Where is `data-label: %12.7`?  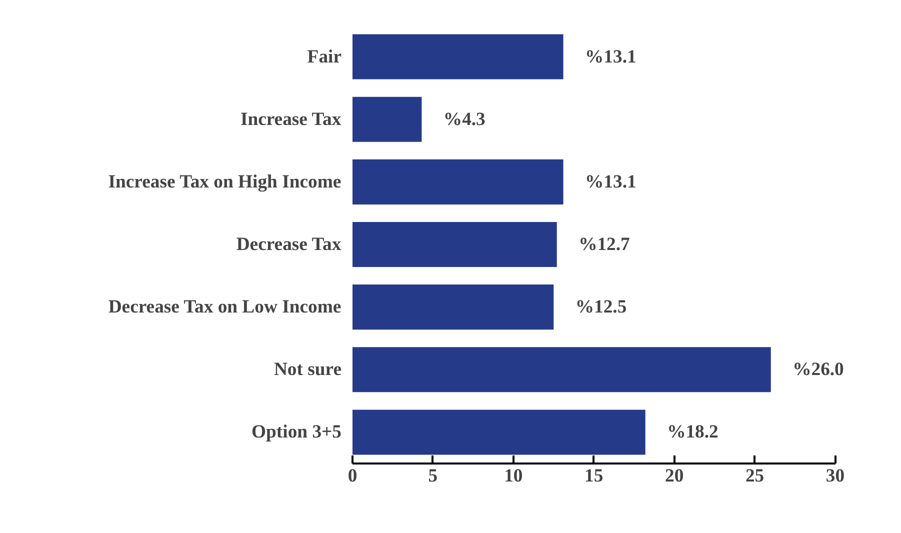 data-label: %12.7 is located at coordinates (604, 244).